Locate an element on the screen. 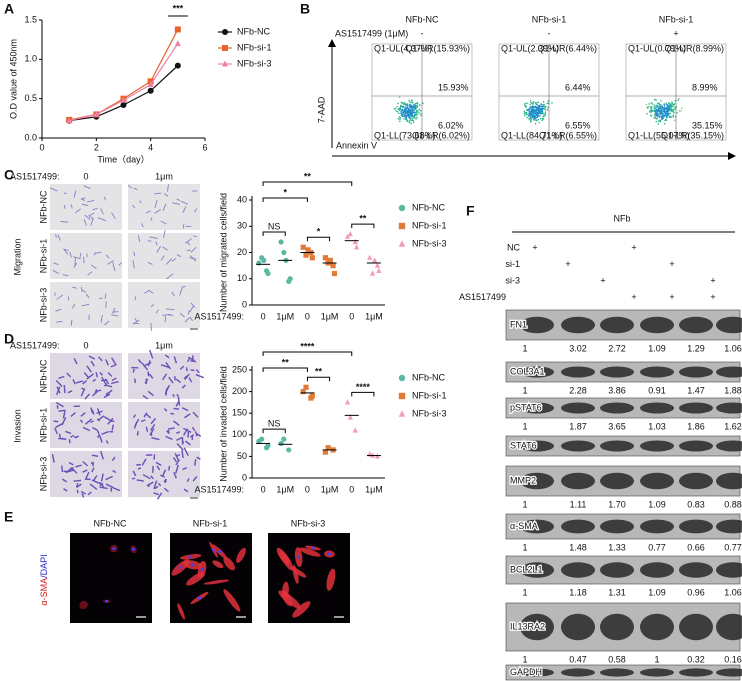 This screenshot has height=681, width=742. panel-letter: A is located at coordinates (9, 9).